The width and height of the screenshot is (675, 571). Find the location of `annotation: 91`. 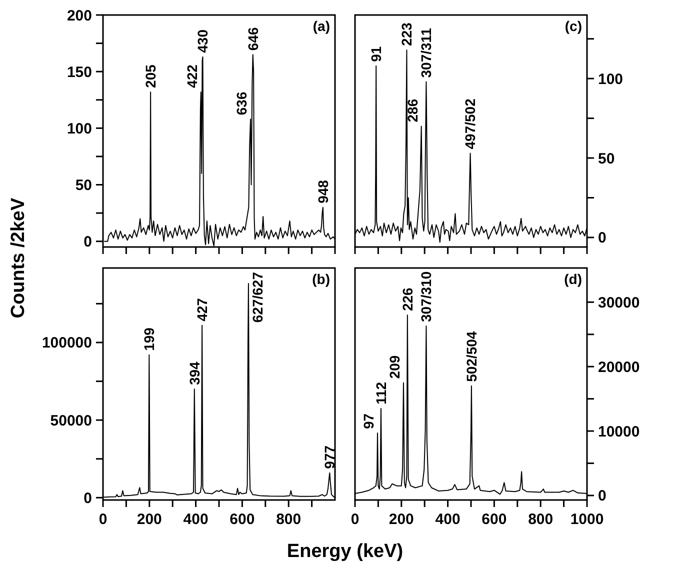

annotation: 91 is located at coordinates (376, 54).